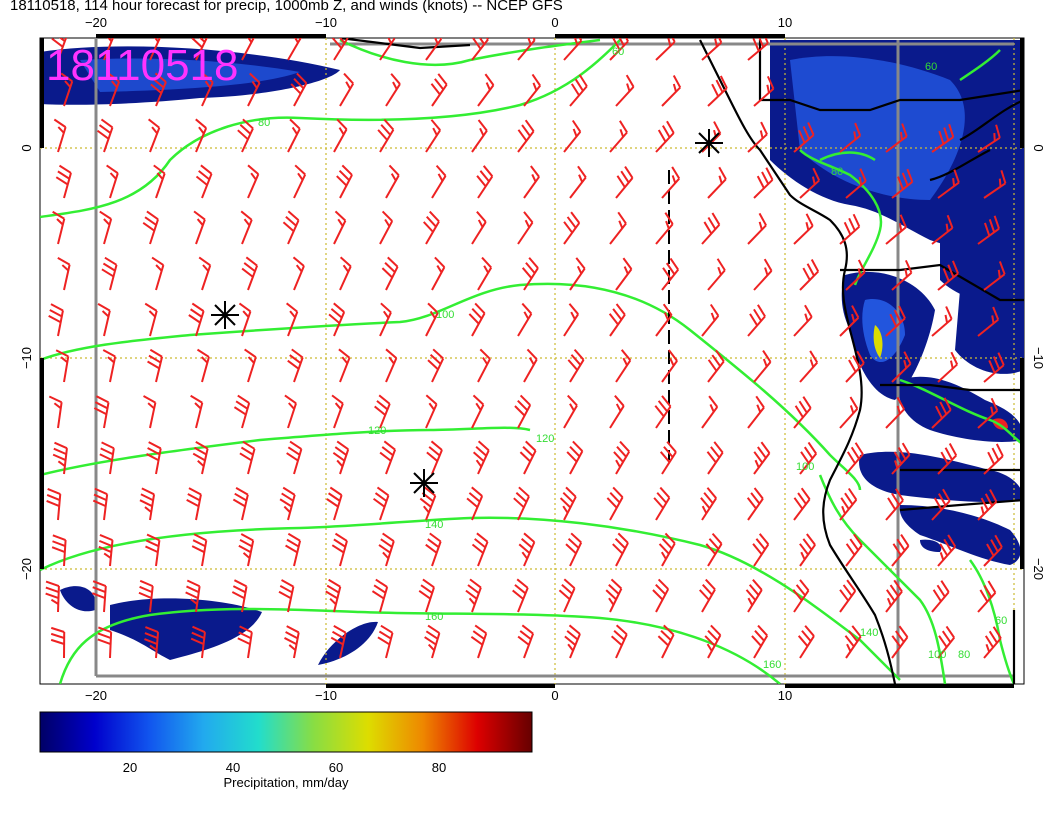 This screenshot has width=1056, height=816. I want to click on lat-tick-label: −20, so click(26, 569).